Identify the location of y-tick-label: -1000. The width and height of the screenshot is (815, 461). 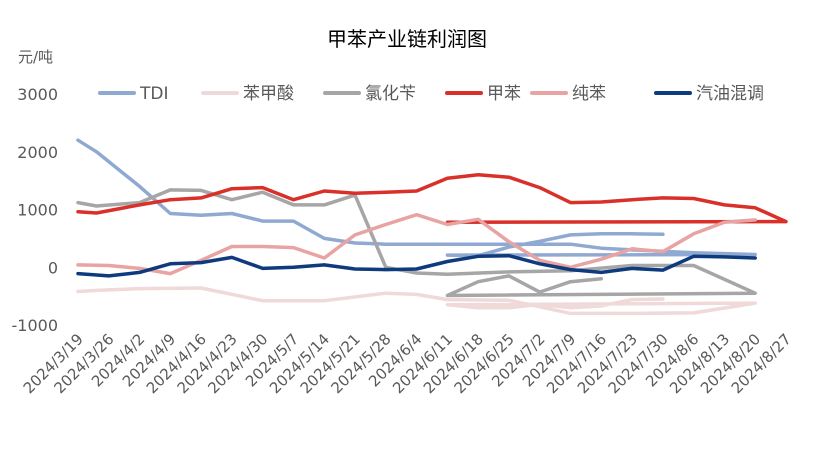
(35, 325).